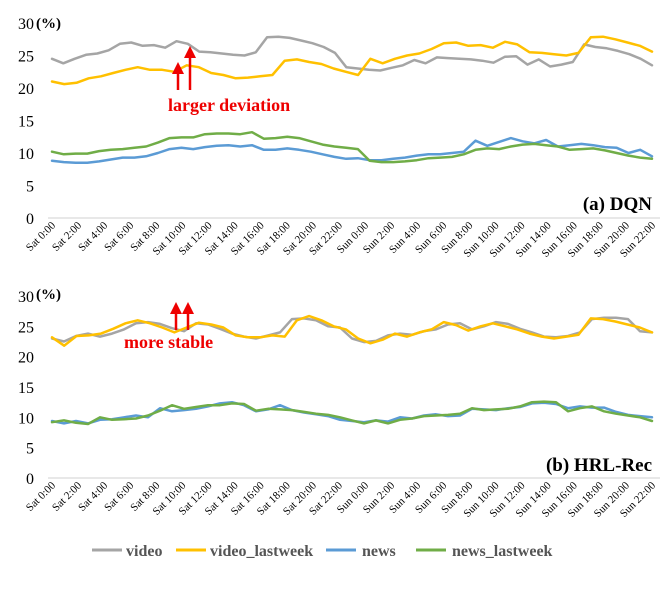 Image resolution: width=672 pixels, height=590 pixels. What do you see at coordinates (599, 465) in the screenshot?
I see `panel-title: (b) HRL-Rec` at bounding box center [599, 465].